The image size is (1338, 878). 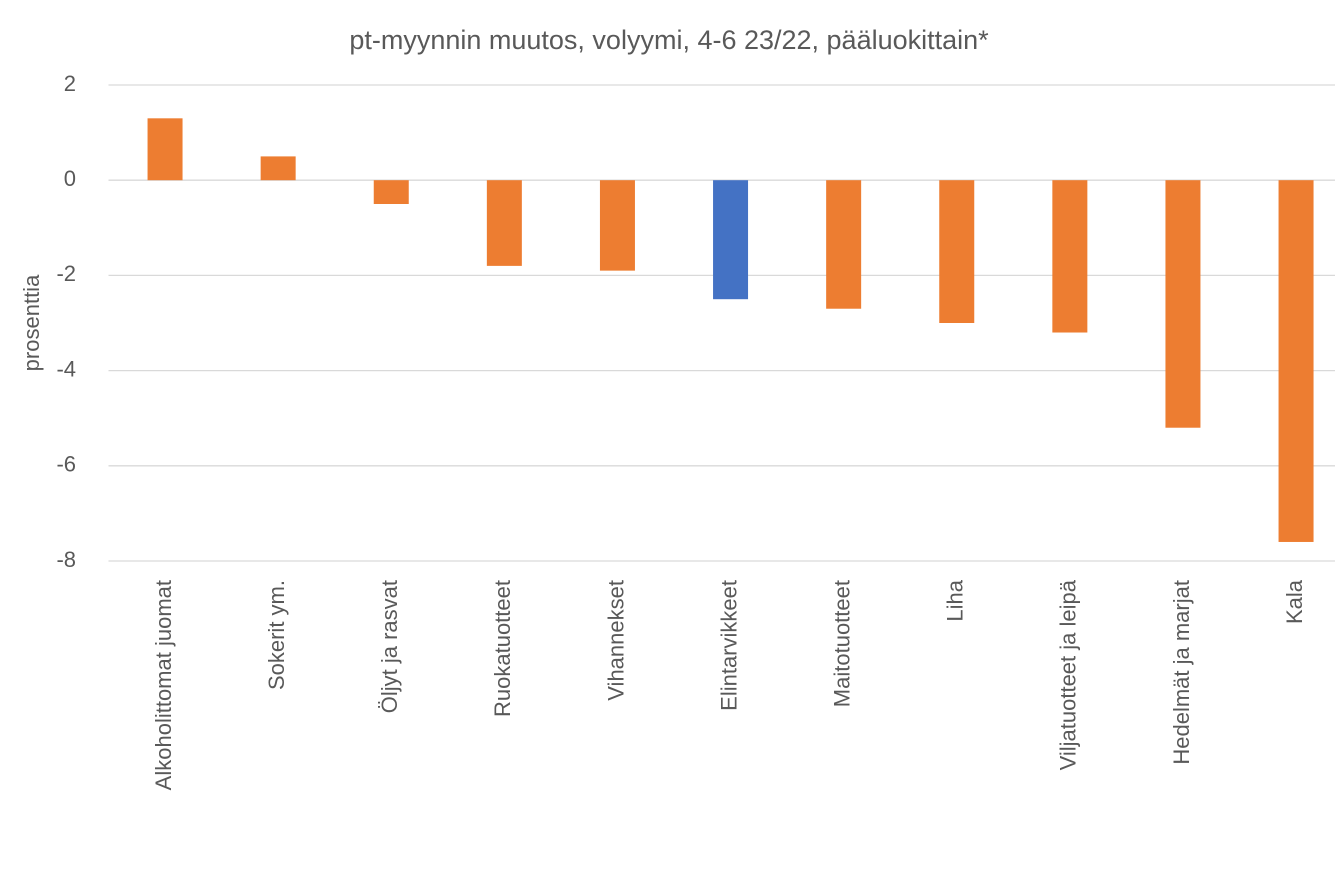 What do you see at coordinates (841, 643) in the screenshot?
I see `x-tick-label: Maitotuotteet` at bounding box center [841, 643].